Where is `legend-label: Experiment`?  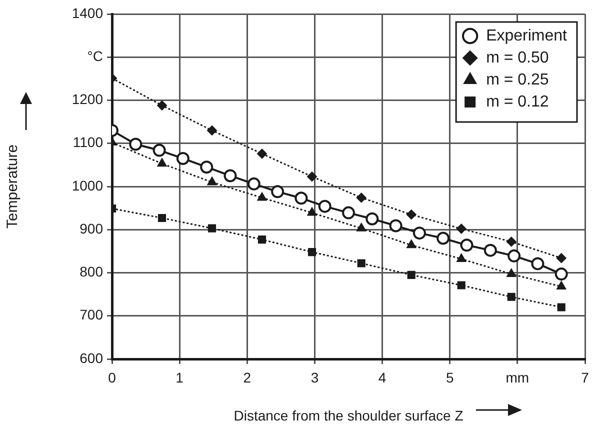 legend-label: Experiment is located at coordinates (527, 35).